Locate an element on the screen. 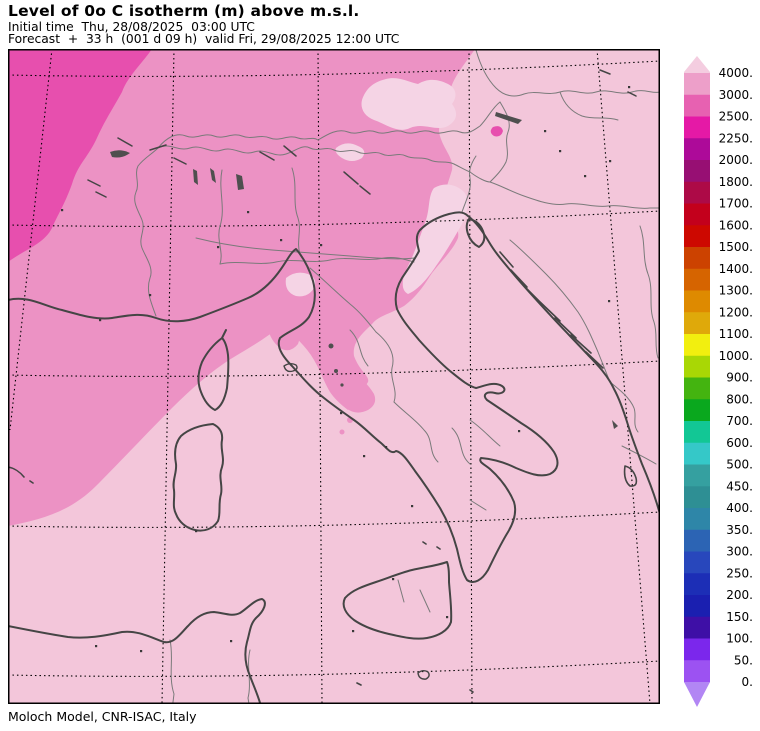 Image resolution: width=760 pixels, height=731 pixels. colorbar-arrow-bottom is located at coordinates (697, 694).